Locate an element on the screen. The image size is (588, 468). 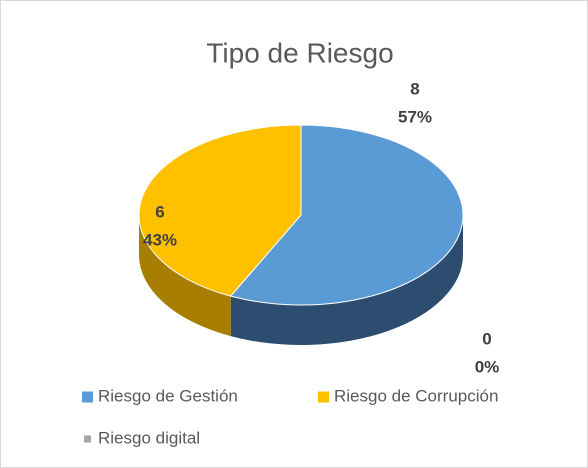
legend-label: Riesgo de Gestión is located at coordinates (168, 395).